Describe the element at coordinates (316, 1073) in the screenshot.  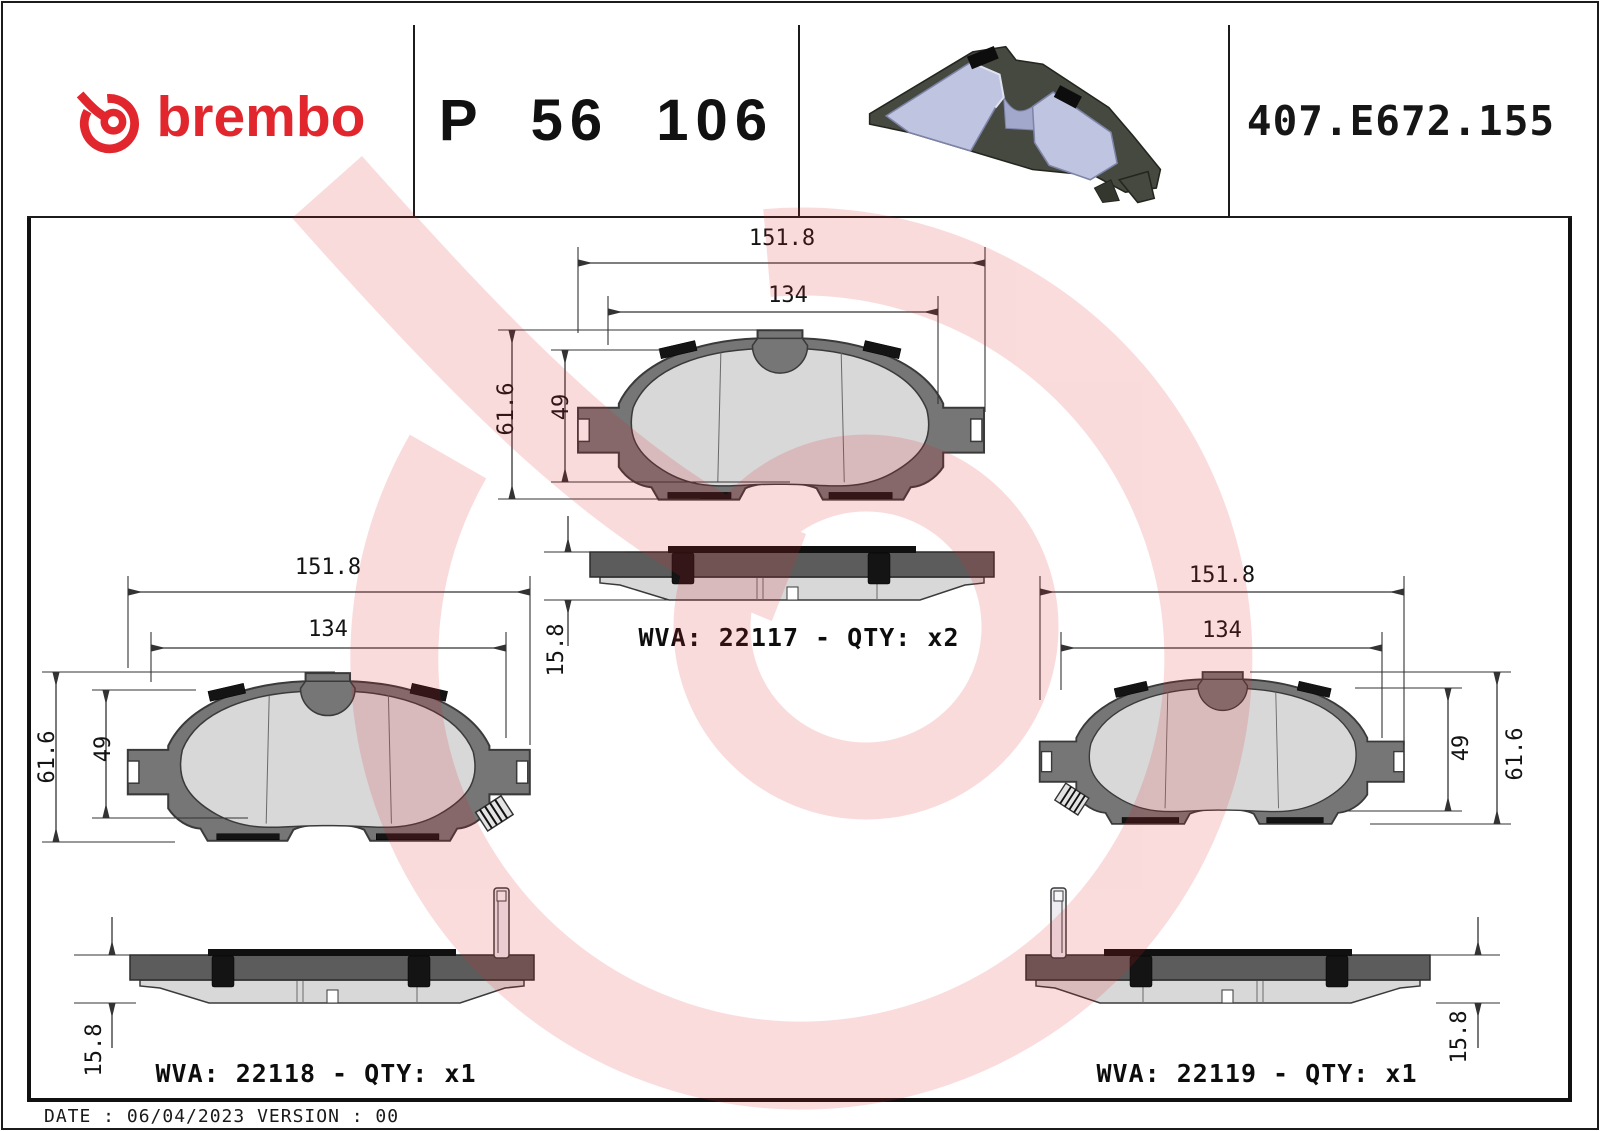
I see `wva-label-bottom-left: WVA: 22118 - QTY: x1` at that location.